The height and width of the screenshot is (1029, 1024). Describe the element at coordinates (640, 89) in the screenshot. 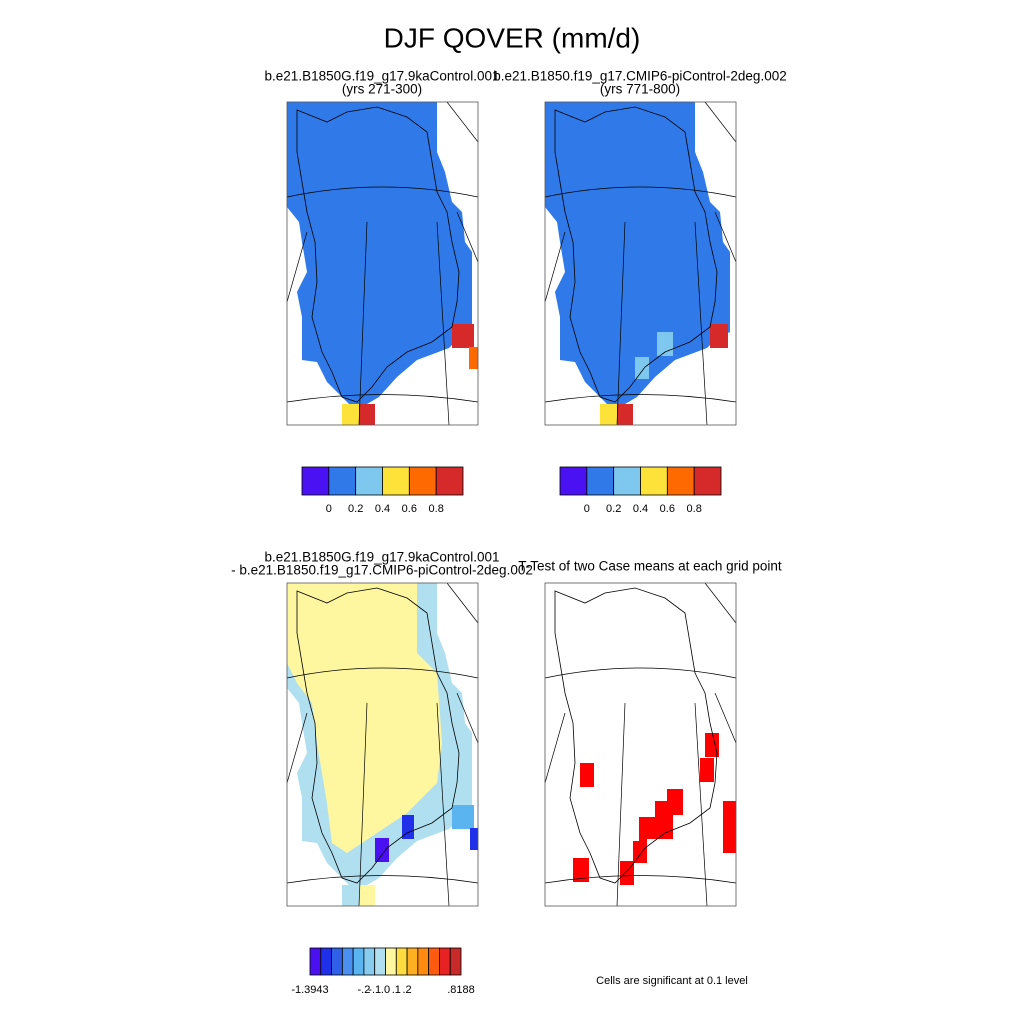

I see `panel-subtitle: (yrs 771-800)` at that location.